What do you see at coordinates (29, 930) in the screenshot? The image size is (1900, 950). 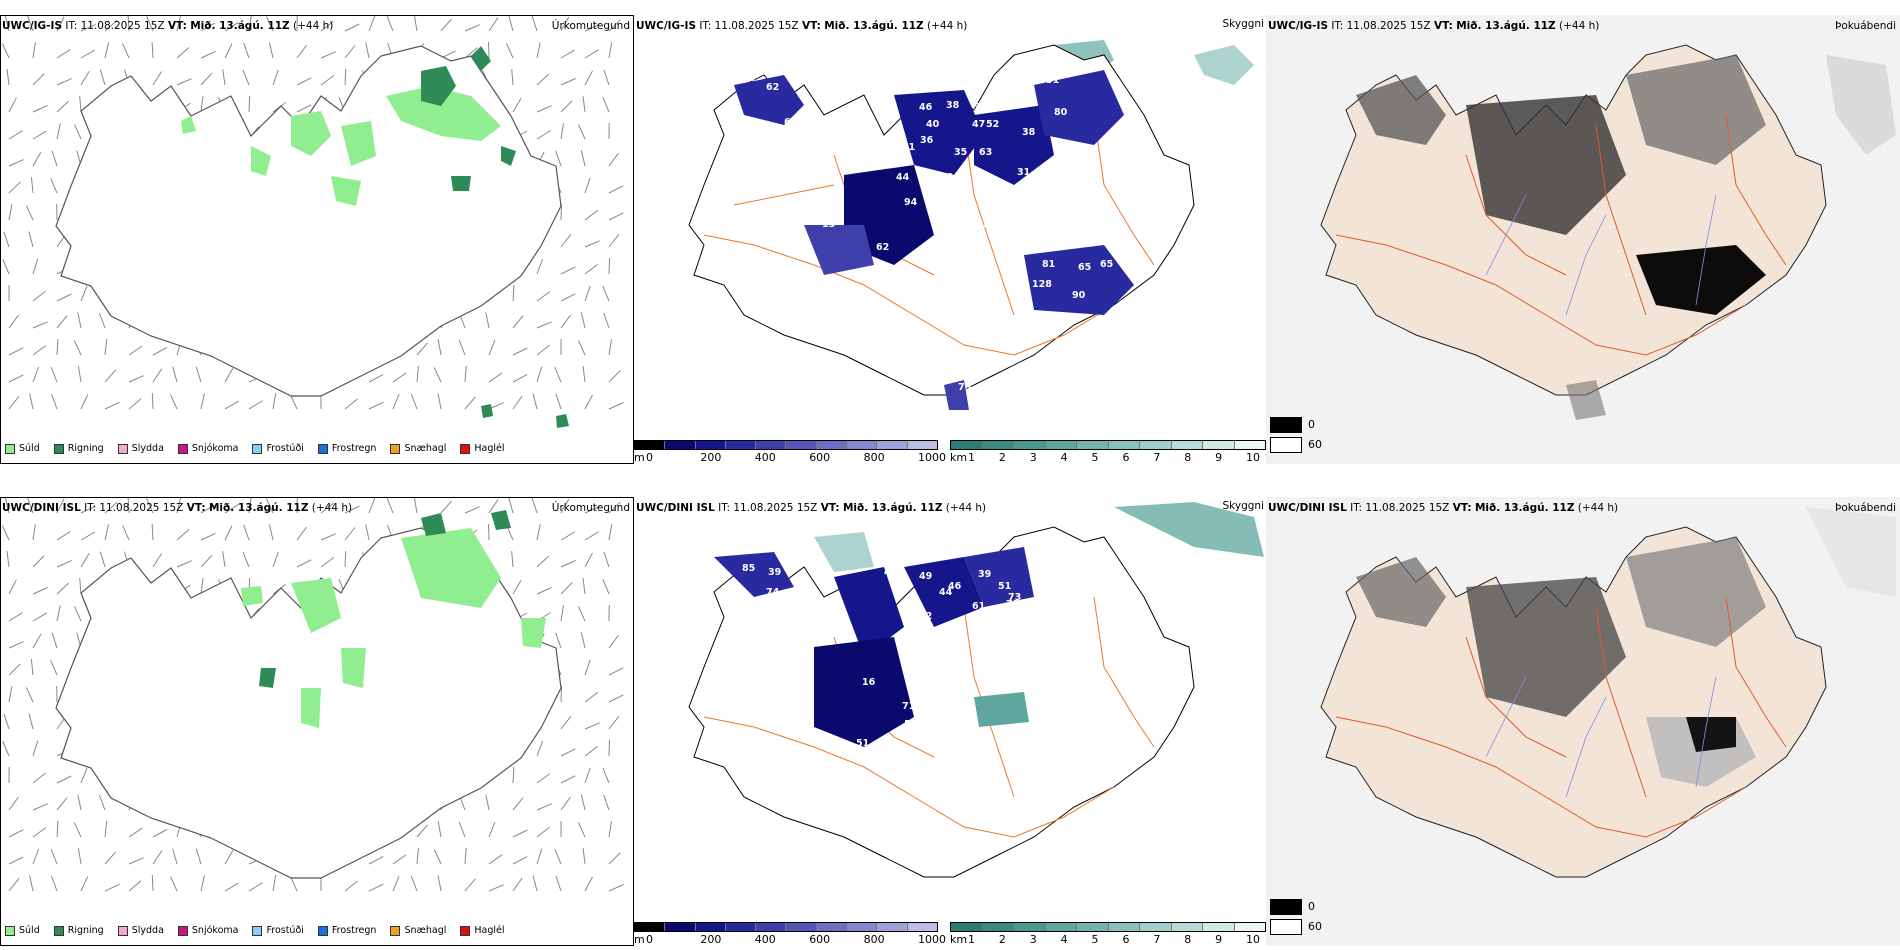 I see `legend-label: Súld` at bounding box center [29, 930].